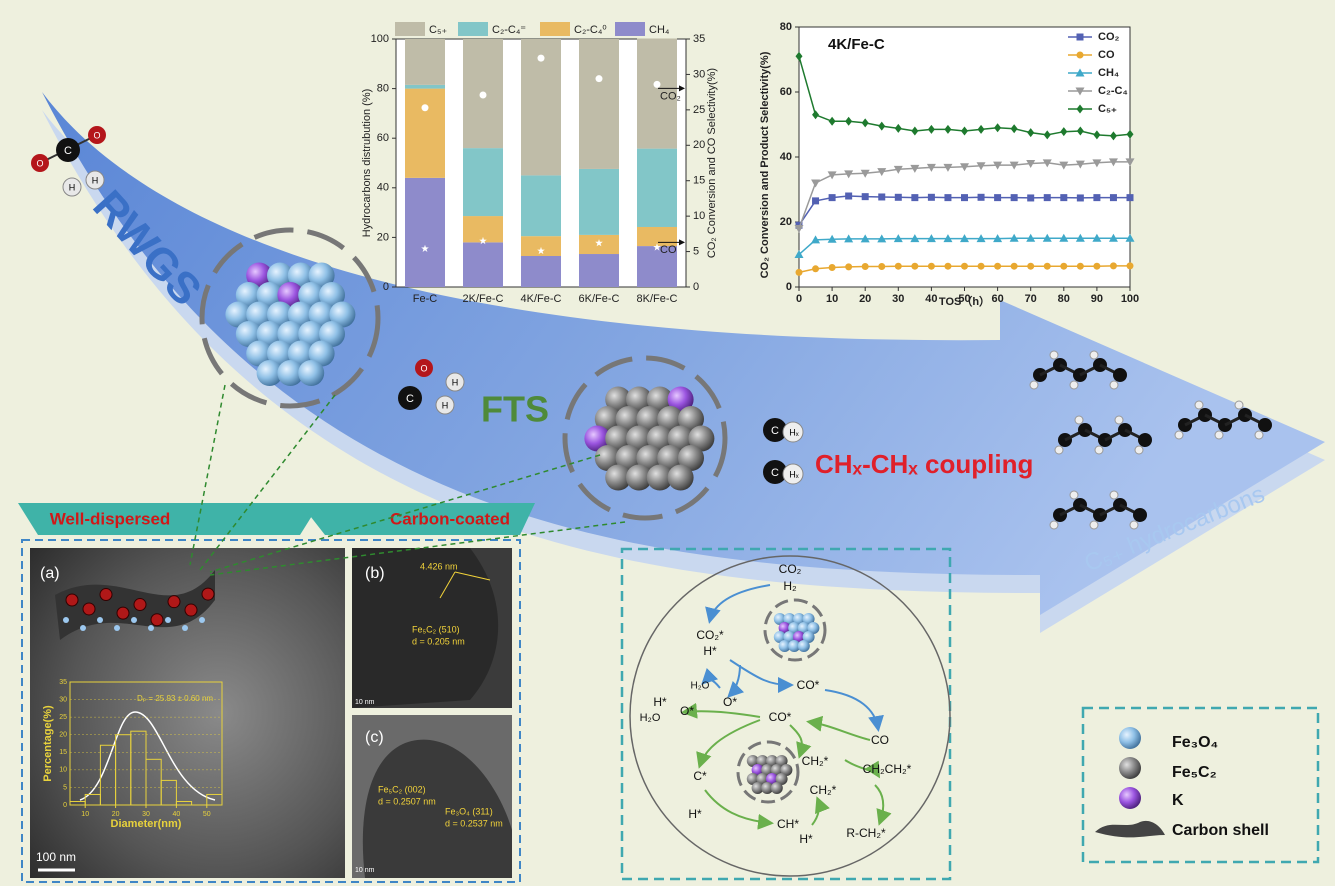 This screenshot has height=886, width=1335. Describe the element at coordinates (96, 135) in the screenshot. I see `atom-label: O` at that location.